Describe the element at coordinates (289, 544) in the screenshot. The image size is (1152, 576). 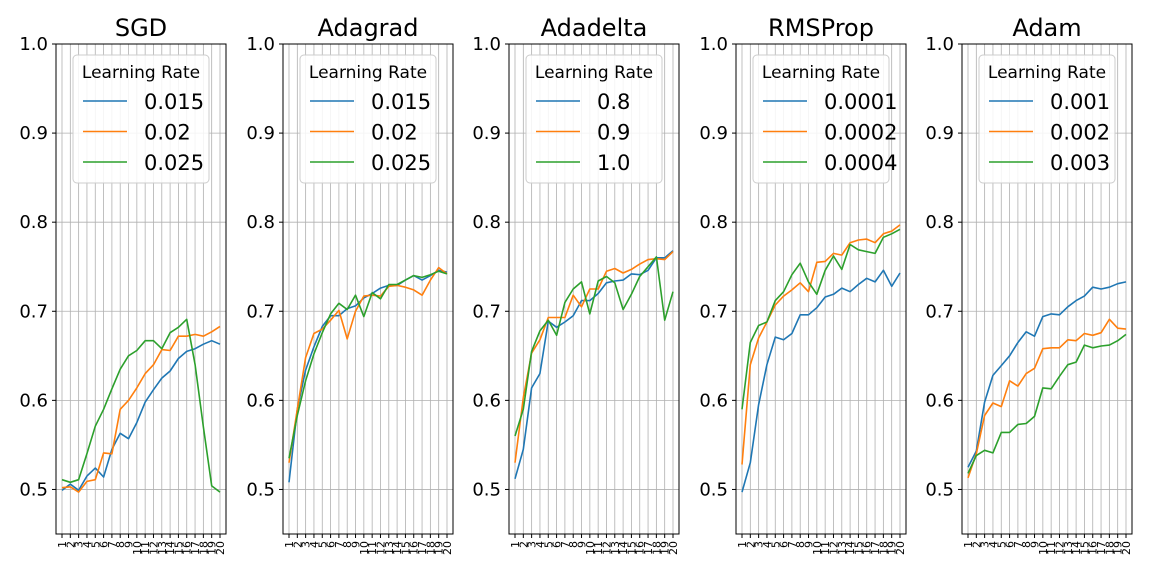
I see `x-tick-label: 1` at that location.